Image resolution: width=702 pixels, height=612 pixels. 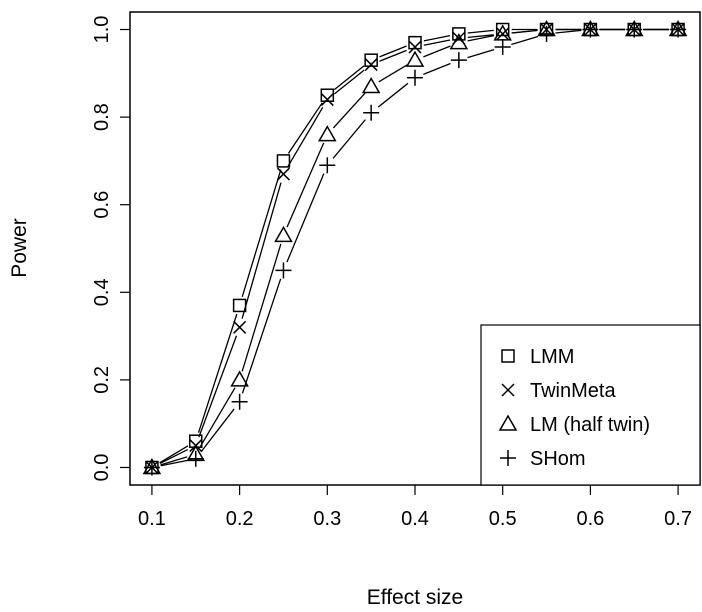 I want to click on legend-label: SHom, so click(x=558, y=459).